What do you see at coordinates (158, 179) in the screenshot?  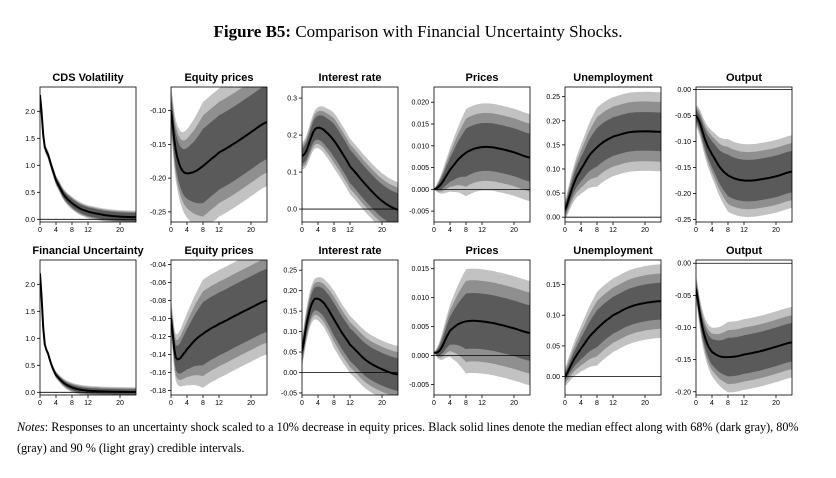 I see `y-tick-label: -0.20` at bounding box center [158, 179].